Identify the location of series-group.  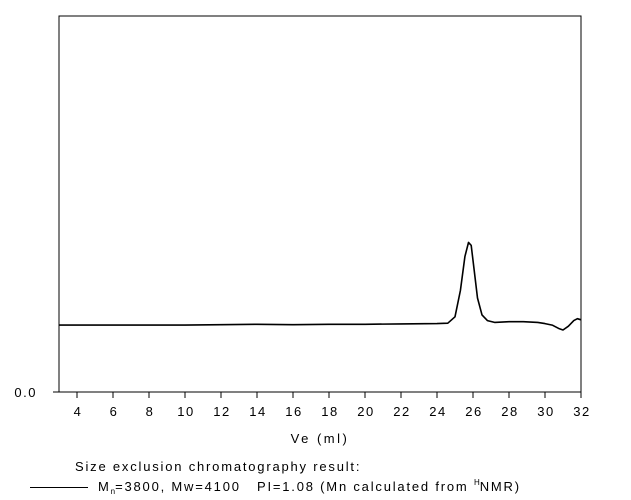
(320, 286).